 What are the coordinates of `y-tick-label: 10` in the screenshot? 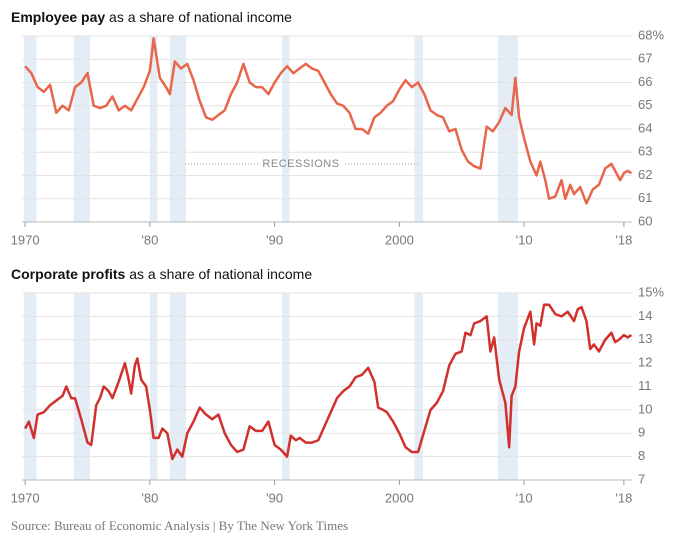 It's located at (645, 408).